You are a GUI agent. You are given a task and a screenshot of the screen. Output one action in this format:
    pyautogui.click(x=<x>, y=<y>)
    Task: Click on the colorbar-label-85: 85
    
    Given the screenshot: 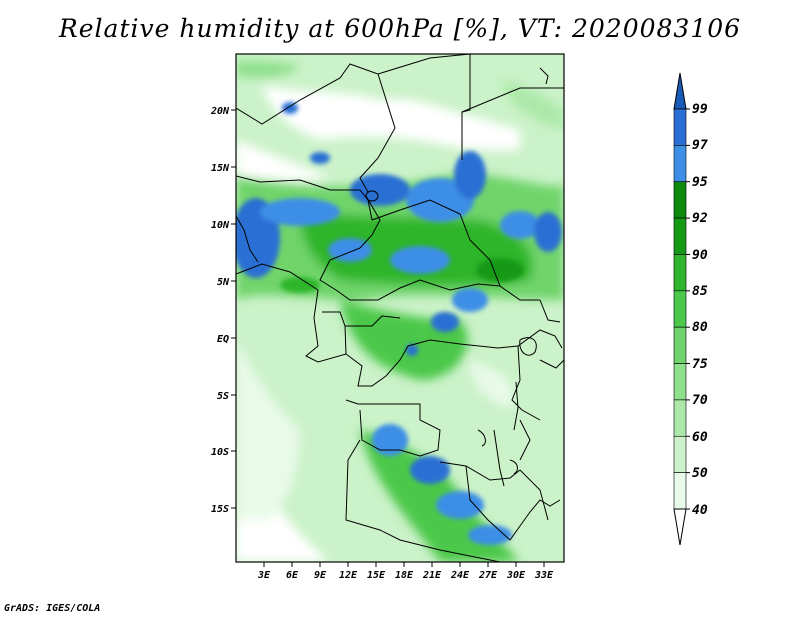 What is the action you would take?
    pyautogui.click(x=700, y=291)
    